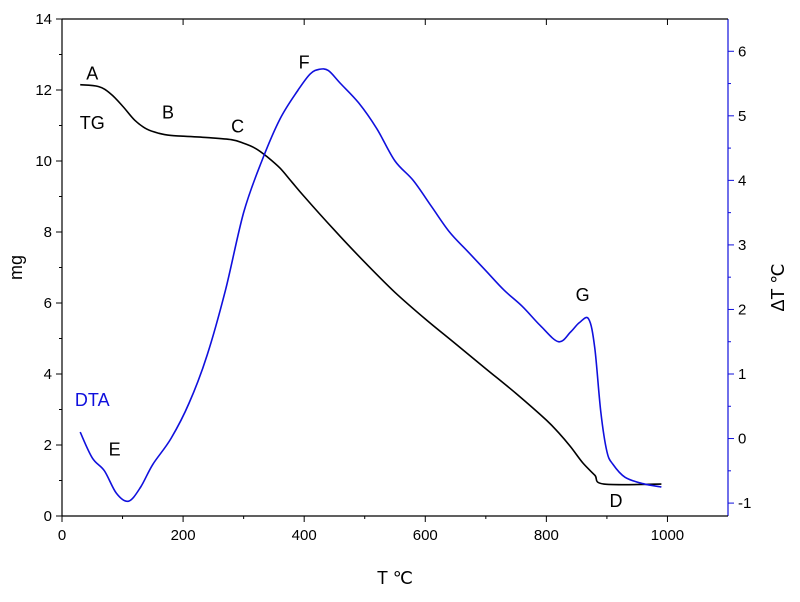 The image size is (800, 602). I want to click on annotation-g: G, so click(583, 295).